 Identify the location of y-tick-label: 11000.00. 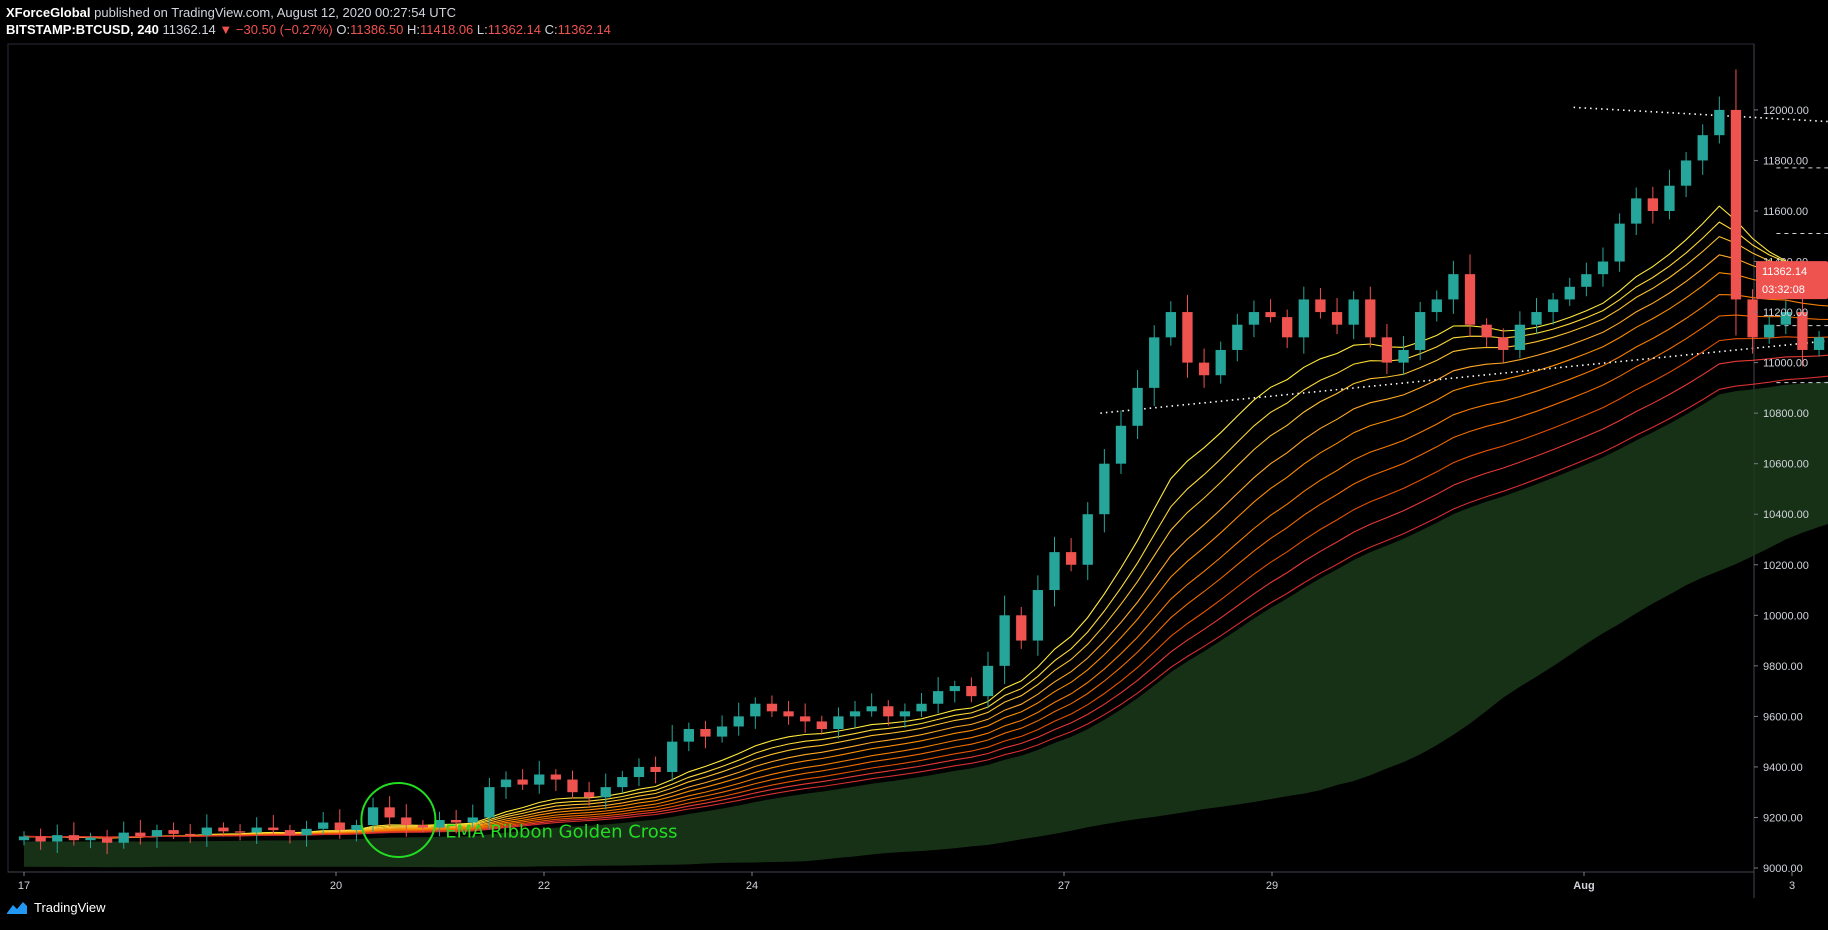
(1785, 364).